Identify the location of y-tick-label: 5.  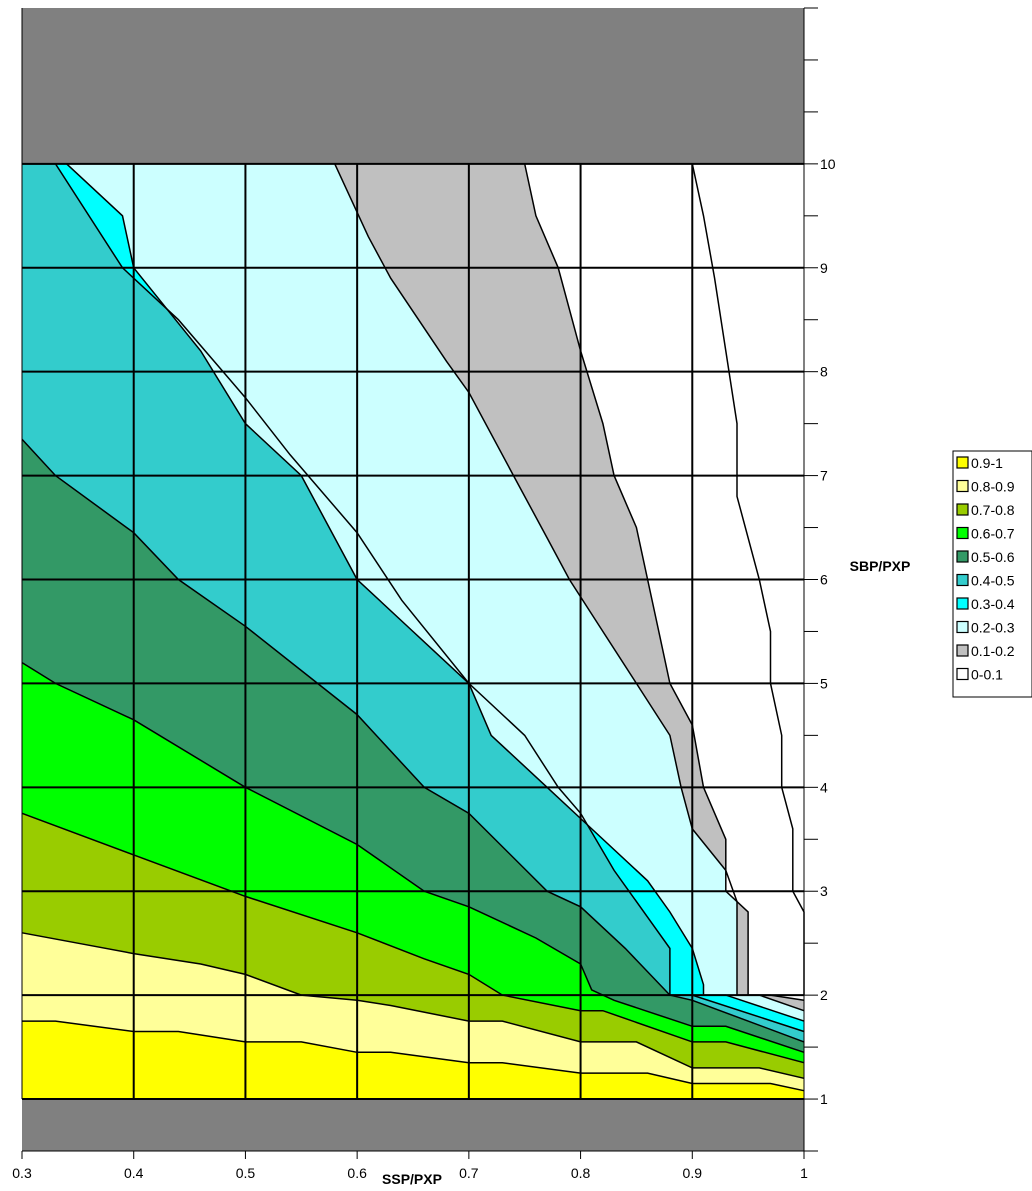
(824, 683).